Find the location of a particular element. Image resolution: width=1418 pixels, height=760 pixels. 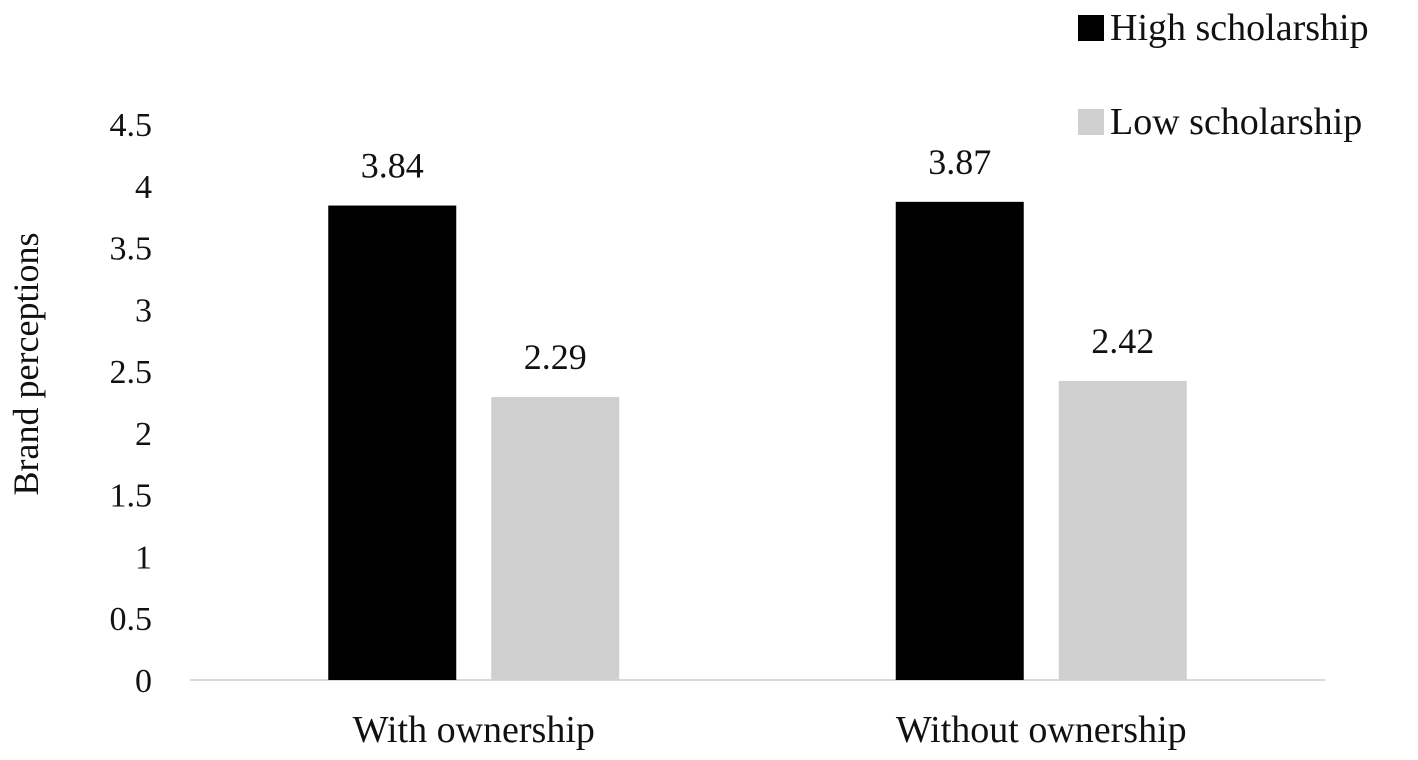

bar-high-without is located at coordinates (959, 440).